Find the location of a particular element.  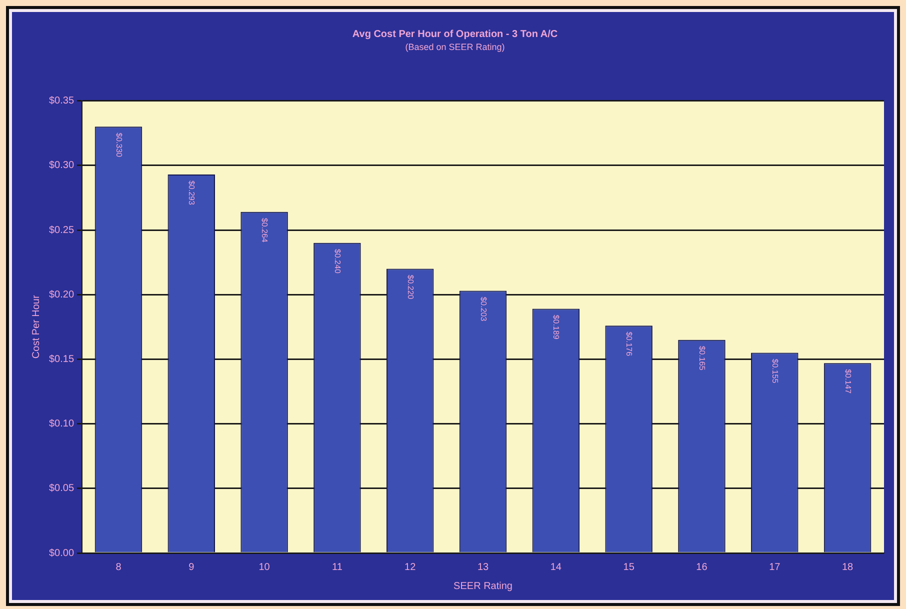

y-tick-label: $0.35 is located at coordinates (61, 101).